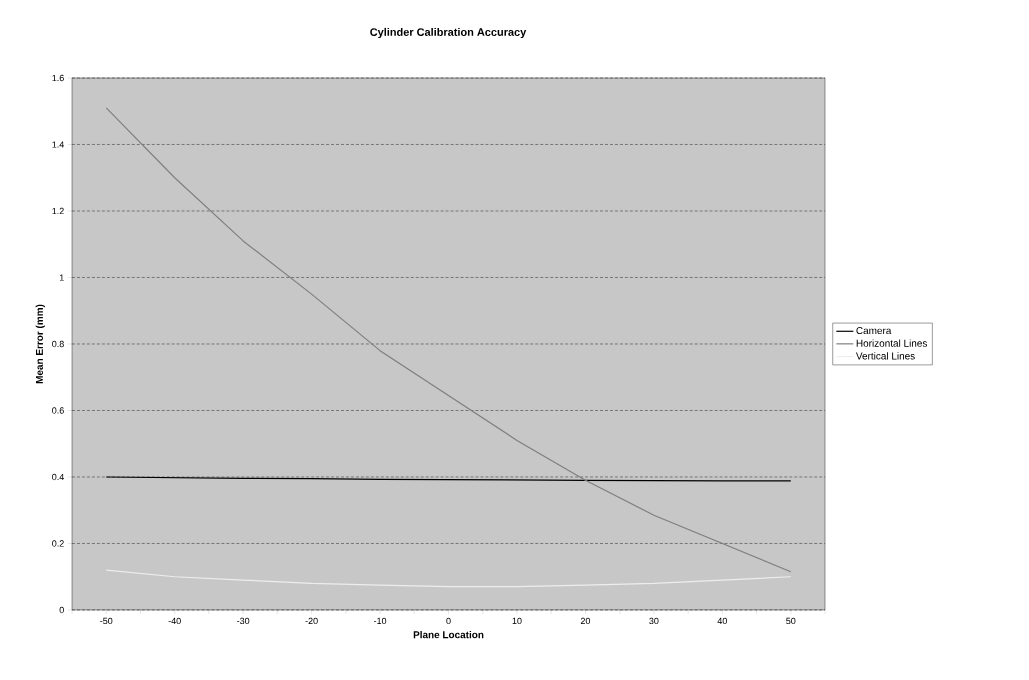 The height and width of the screenshot is (680, 1029). Describe the element at coordinates (448, 621) in the screenshot. I see `x-tick-label: 0` at that location.